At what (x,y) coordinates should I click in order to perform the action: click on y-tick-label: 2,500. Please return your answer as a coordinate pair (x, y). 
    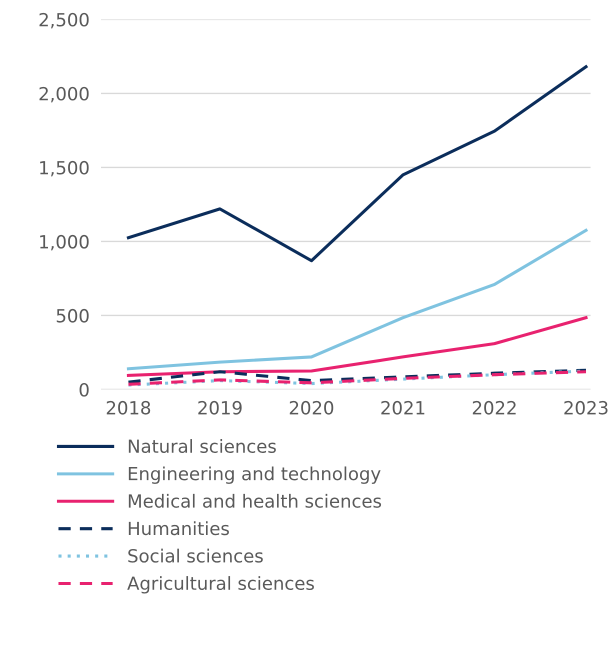
    Looking at the image, I should click on (64, 20).